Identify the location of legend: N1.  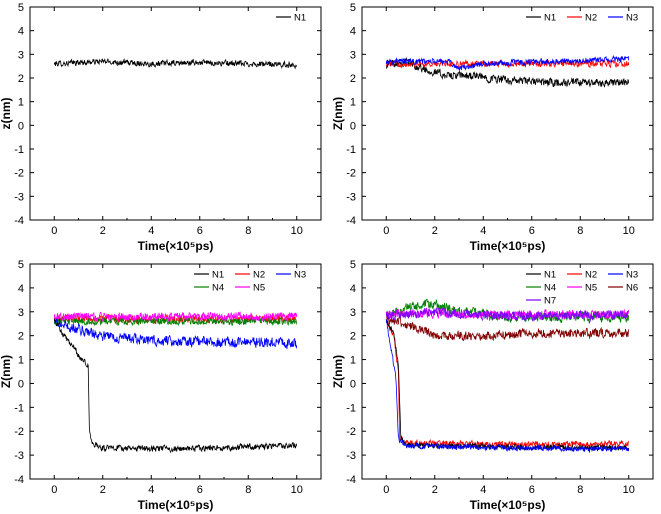
(291, 18).